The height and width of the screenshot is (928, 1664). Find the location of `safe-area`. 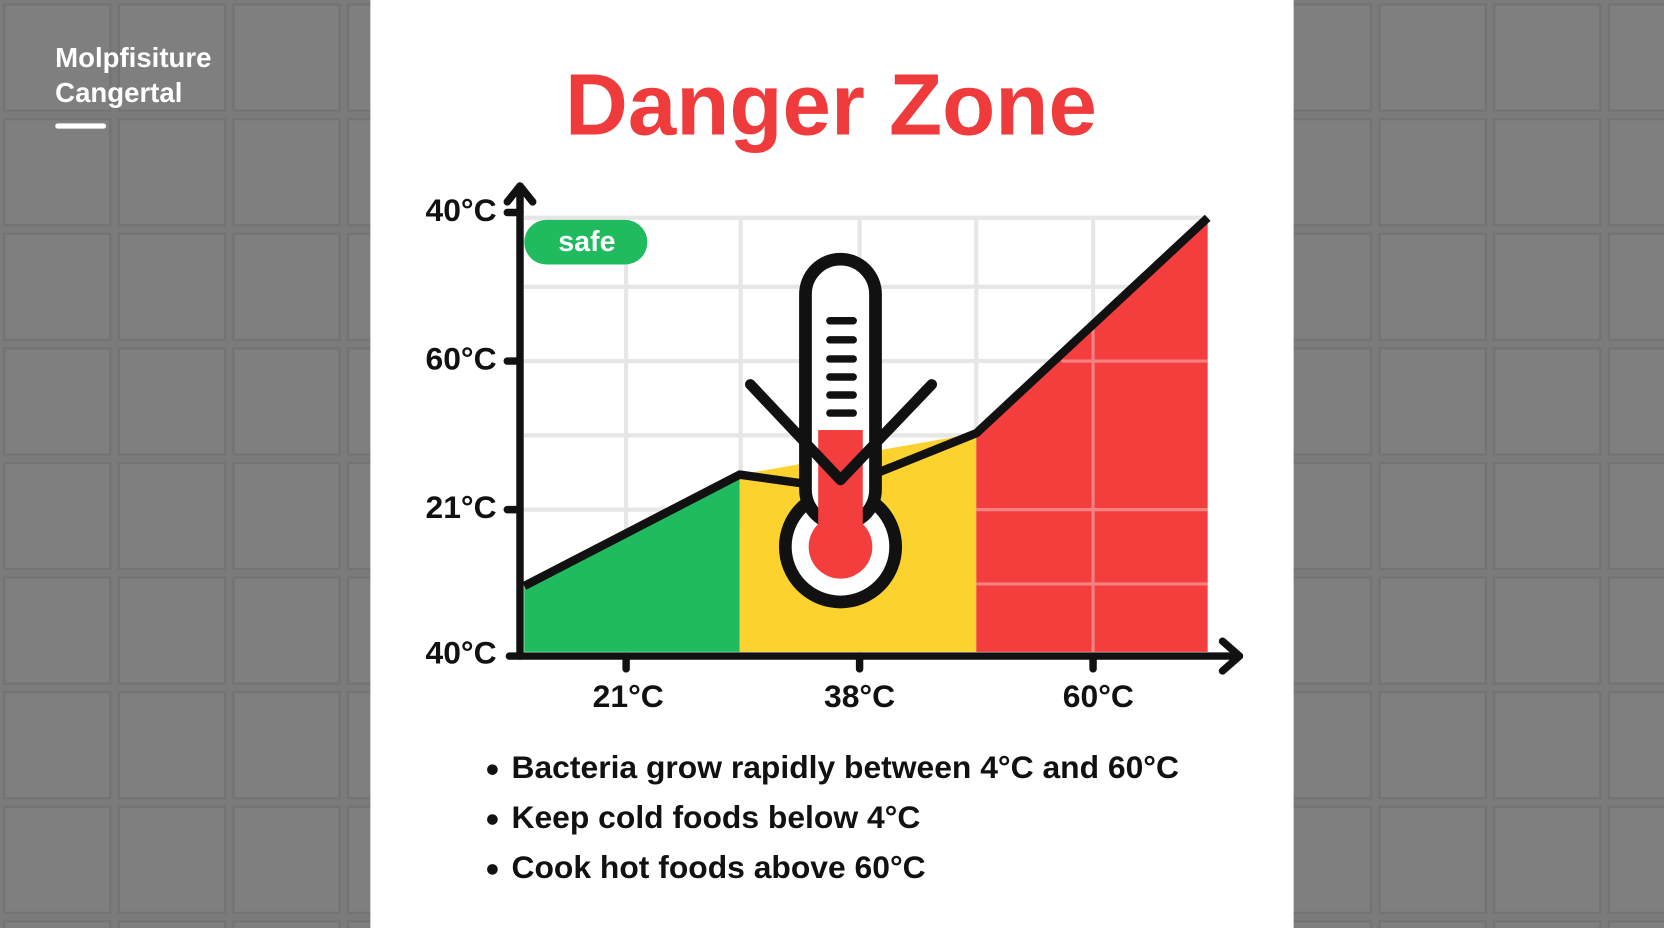

safe-area is located at coordinates (632, 563).